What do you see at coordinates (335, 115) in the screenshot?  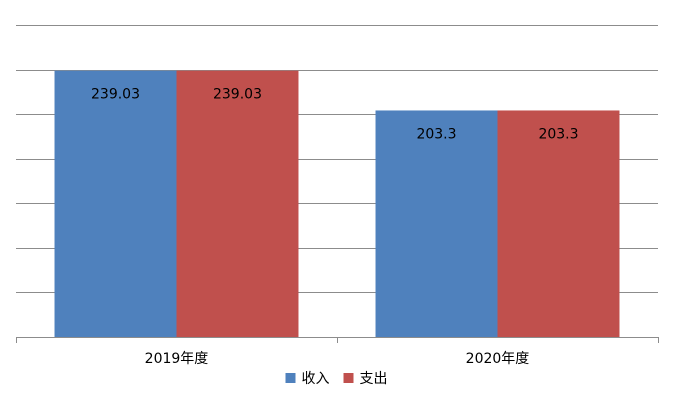 I see `data-labels: 239.03 239.03 203.3 203.3` at bounding box center [335, 115].